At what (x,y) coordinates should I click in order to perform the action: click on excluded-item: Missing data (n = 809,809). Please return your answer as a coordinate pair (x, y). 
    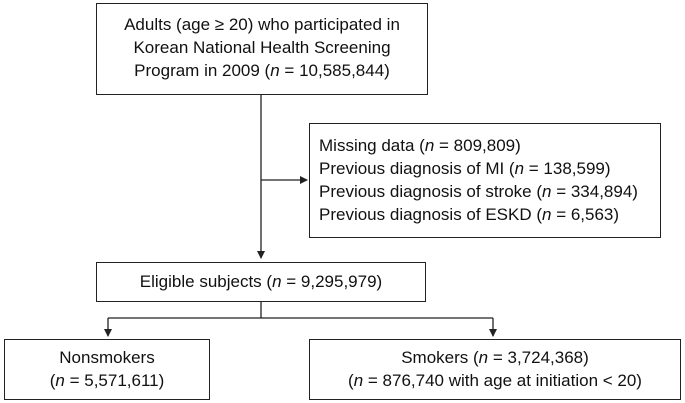
    Looking at the image, I should click on (420, 145).